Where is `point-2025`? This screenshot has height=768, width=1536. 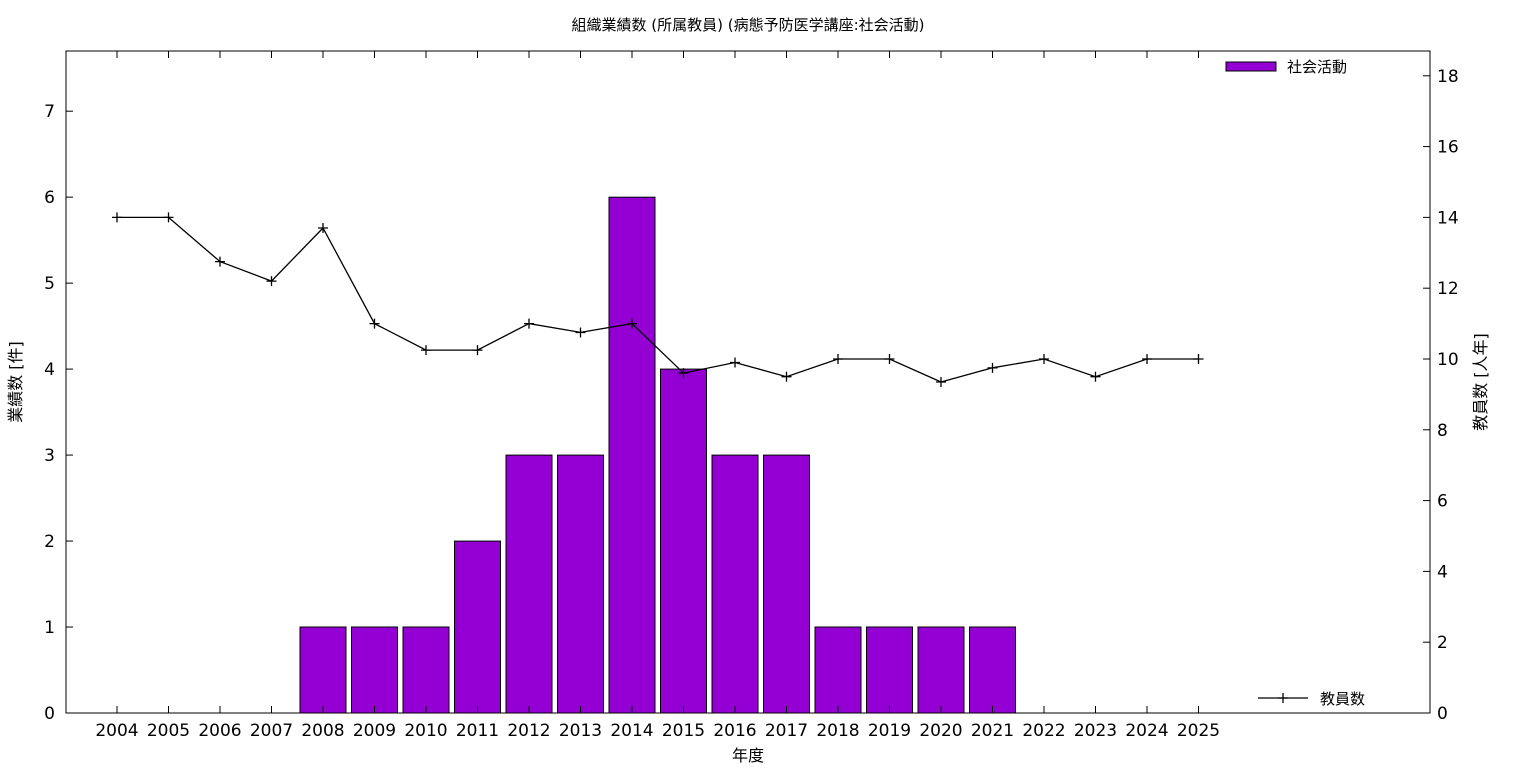
point-2025 is located at coordinates (1198, 358).